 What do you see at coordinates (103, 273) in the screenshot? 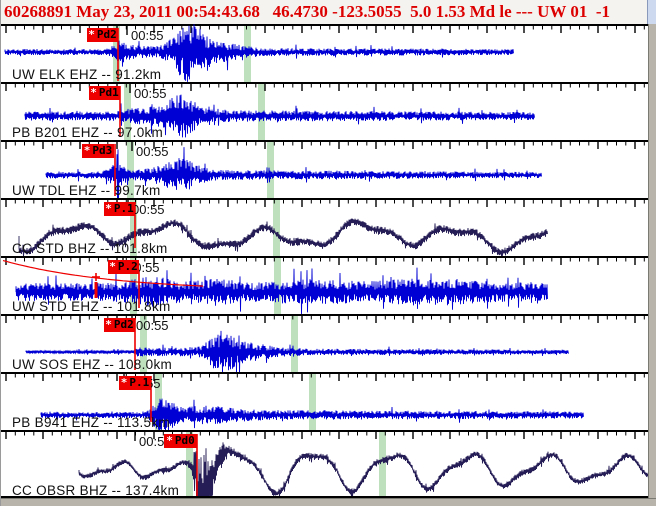
I see `coda-decay-curve` at bounding box center [103, 273].